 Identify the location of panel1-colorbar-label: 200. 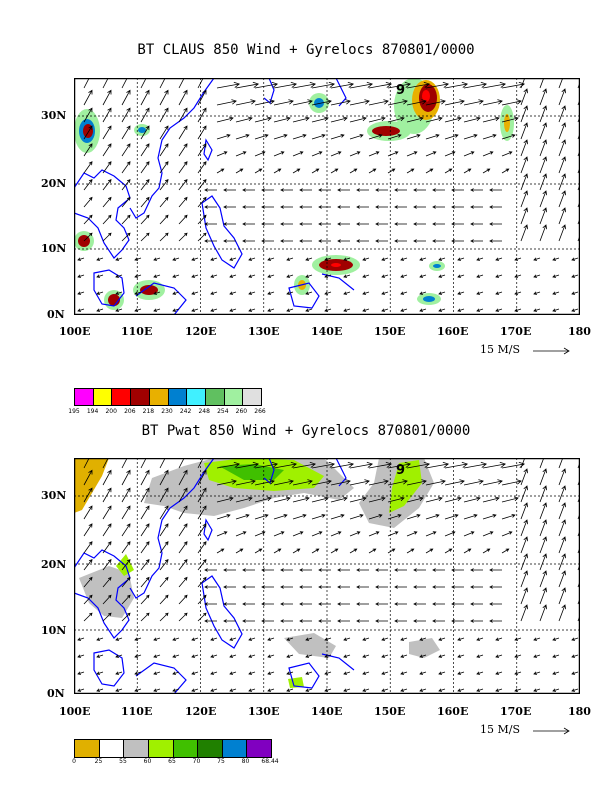
(111, 411).